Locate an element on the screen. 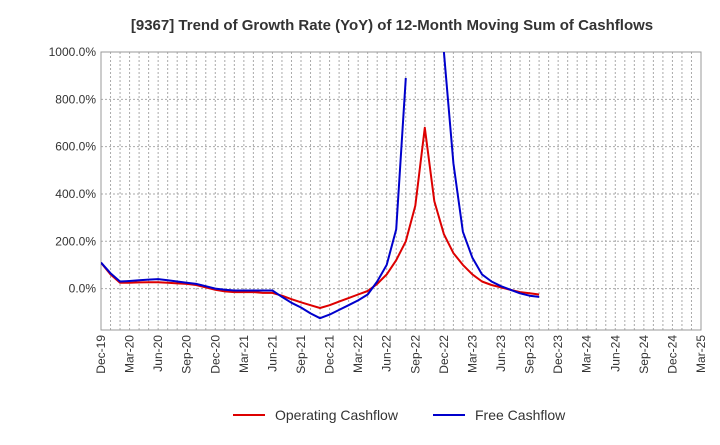  y-tick-label: 800.0% is located at coordinates (75, 99).